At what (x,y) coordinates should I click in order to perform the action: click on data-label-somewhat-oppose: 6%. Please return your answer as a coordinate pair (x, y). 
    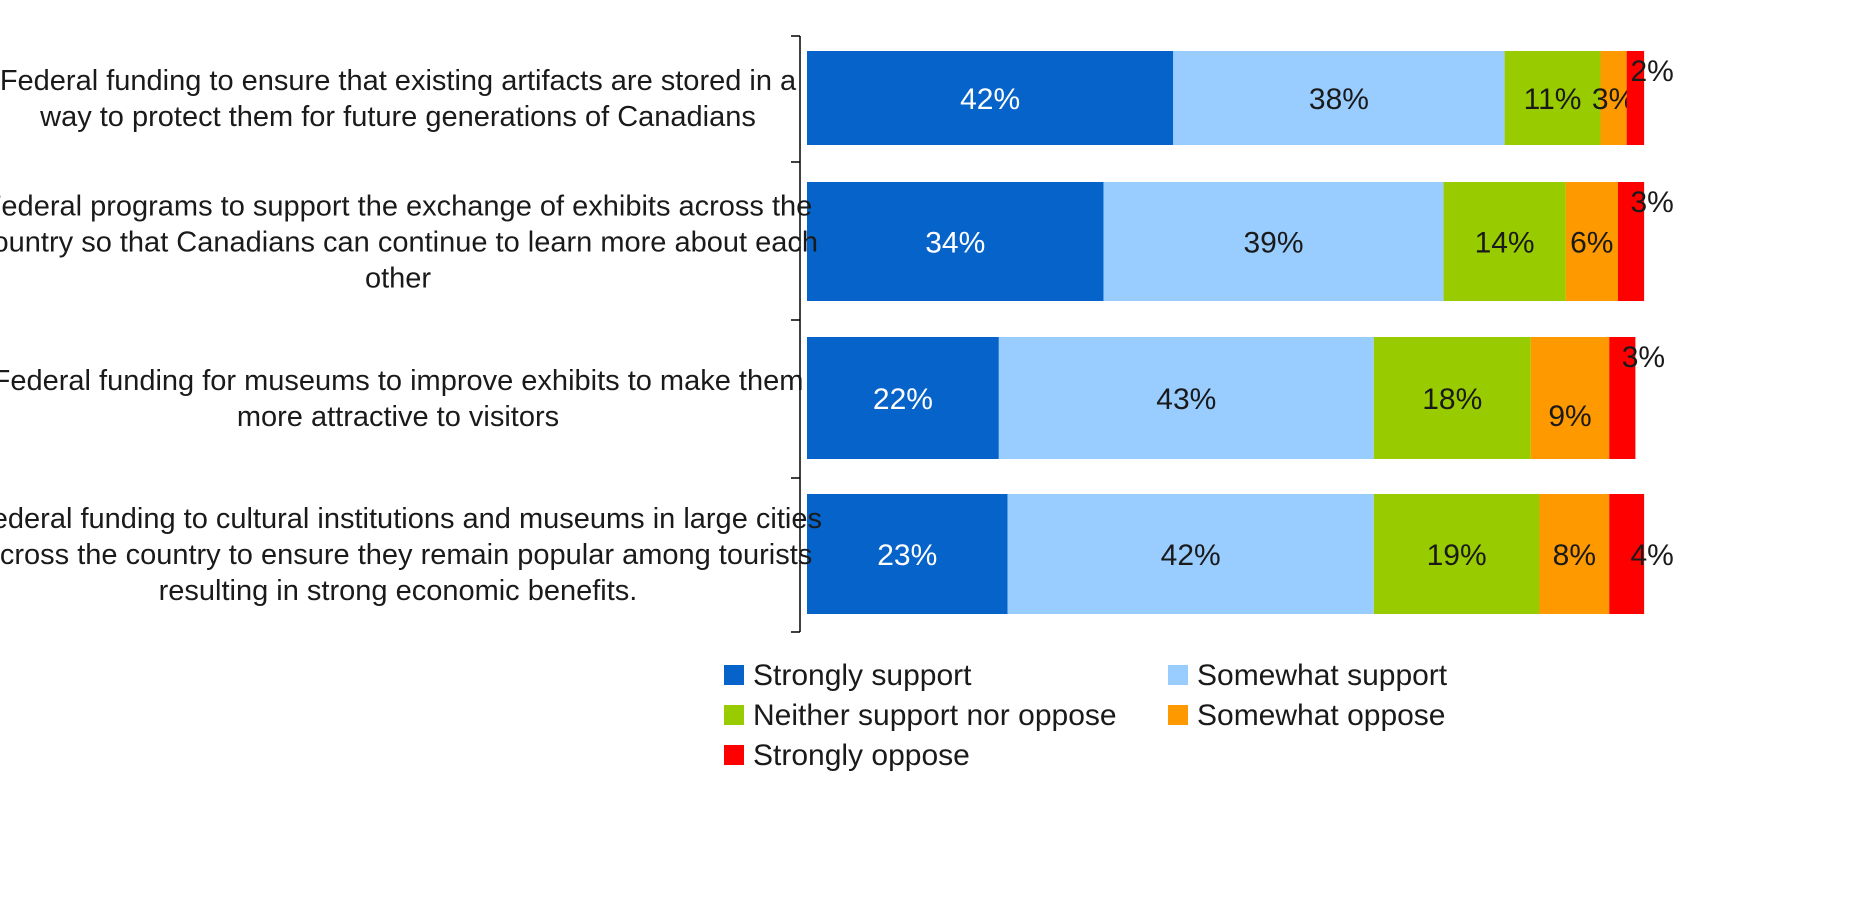
    Looking at the image, I should click on (1591, 243).